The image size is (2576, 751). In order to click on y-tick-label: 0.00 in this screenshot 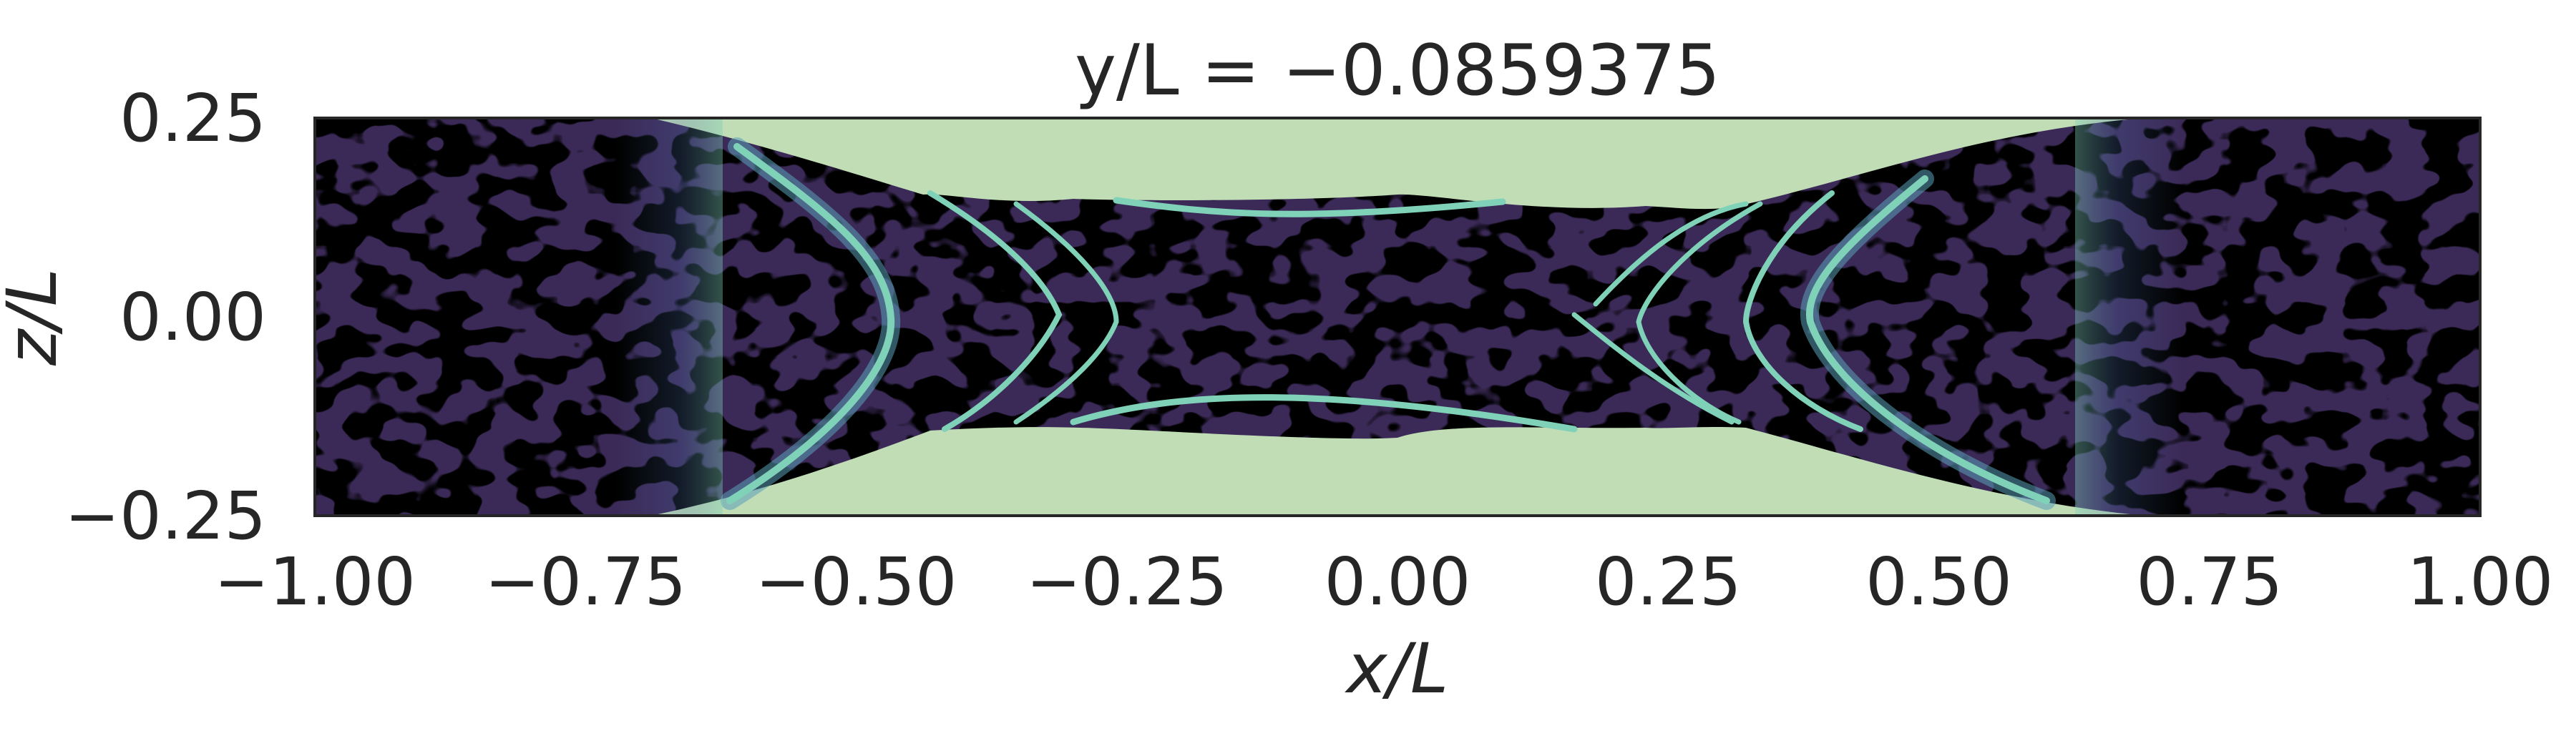, I will do `click(192, 317)`.